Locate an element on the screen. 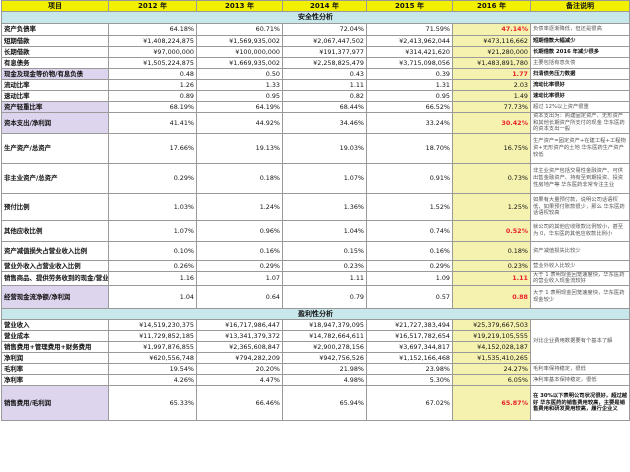  value-cell: 72.04% is located at coordinates (324, 29).